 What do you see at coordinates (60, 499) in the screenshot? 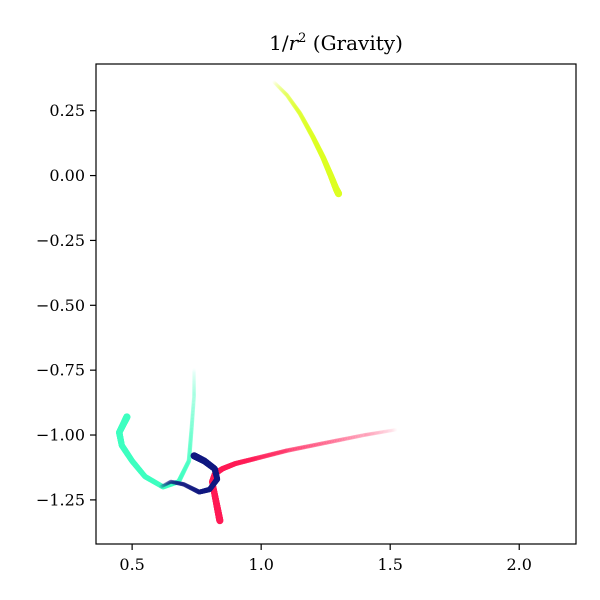
I see `y-tick-label: −1.25` at bounding box center [60, 499].